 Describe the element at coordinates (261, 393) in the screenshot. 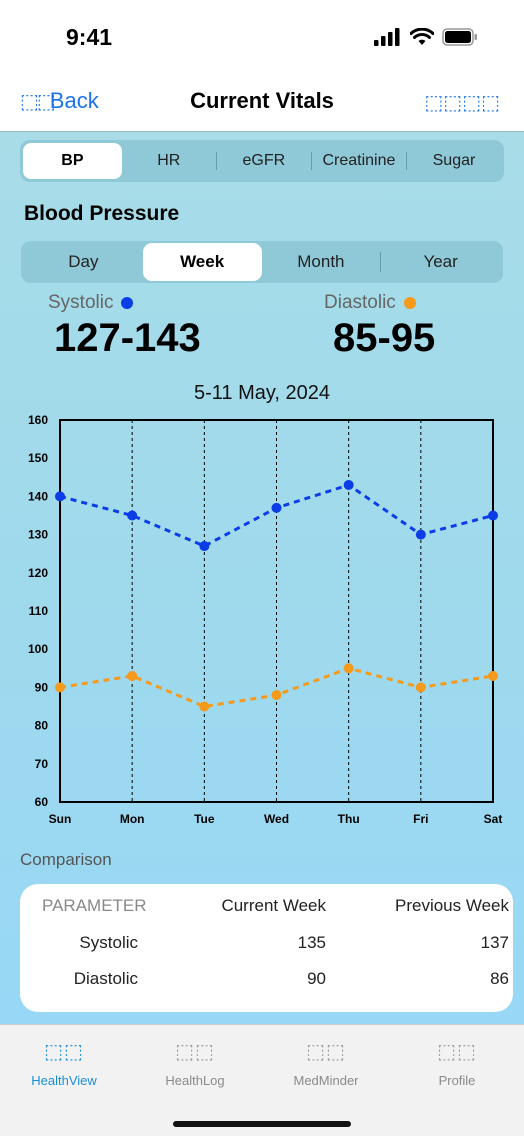

I see `date-range-label: 5-11 May, 2024` at that location.